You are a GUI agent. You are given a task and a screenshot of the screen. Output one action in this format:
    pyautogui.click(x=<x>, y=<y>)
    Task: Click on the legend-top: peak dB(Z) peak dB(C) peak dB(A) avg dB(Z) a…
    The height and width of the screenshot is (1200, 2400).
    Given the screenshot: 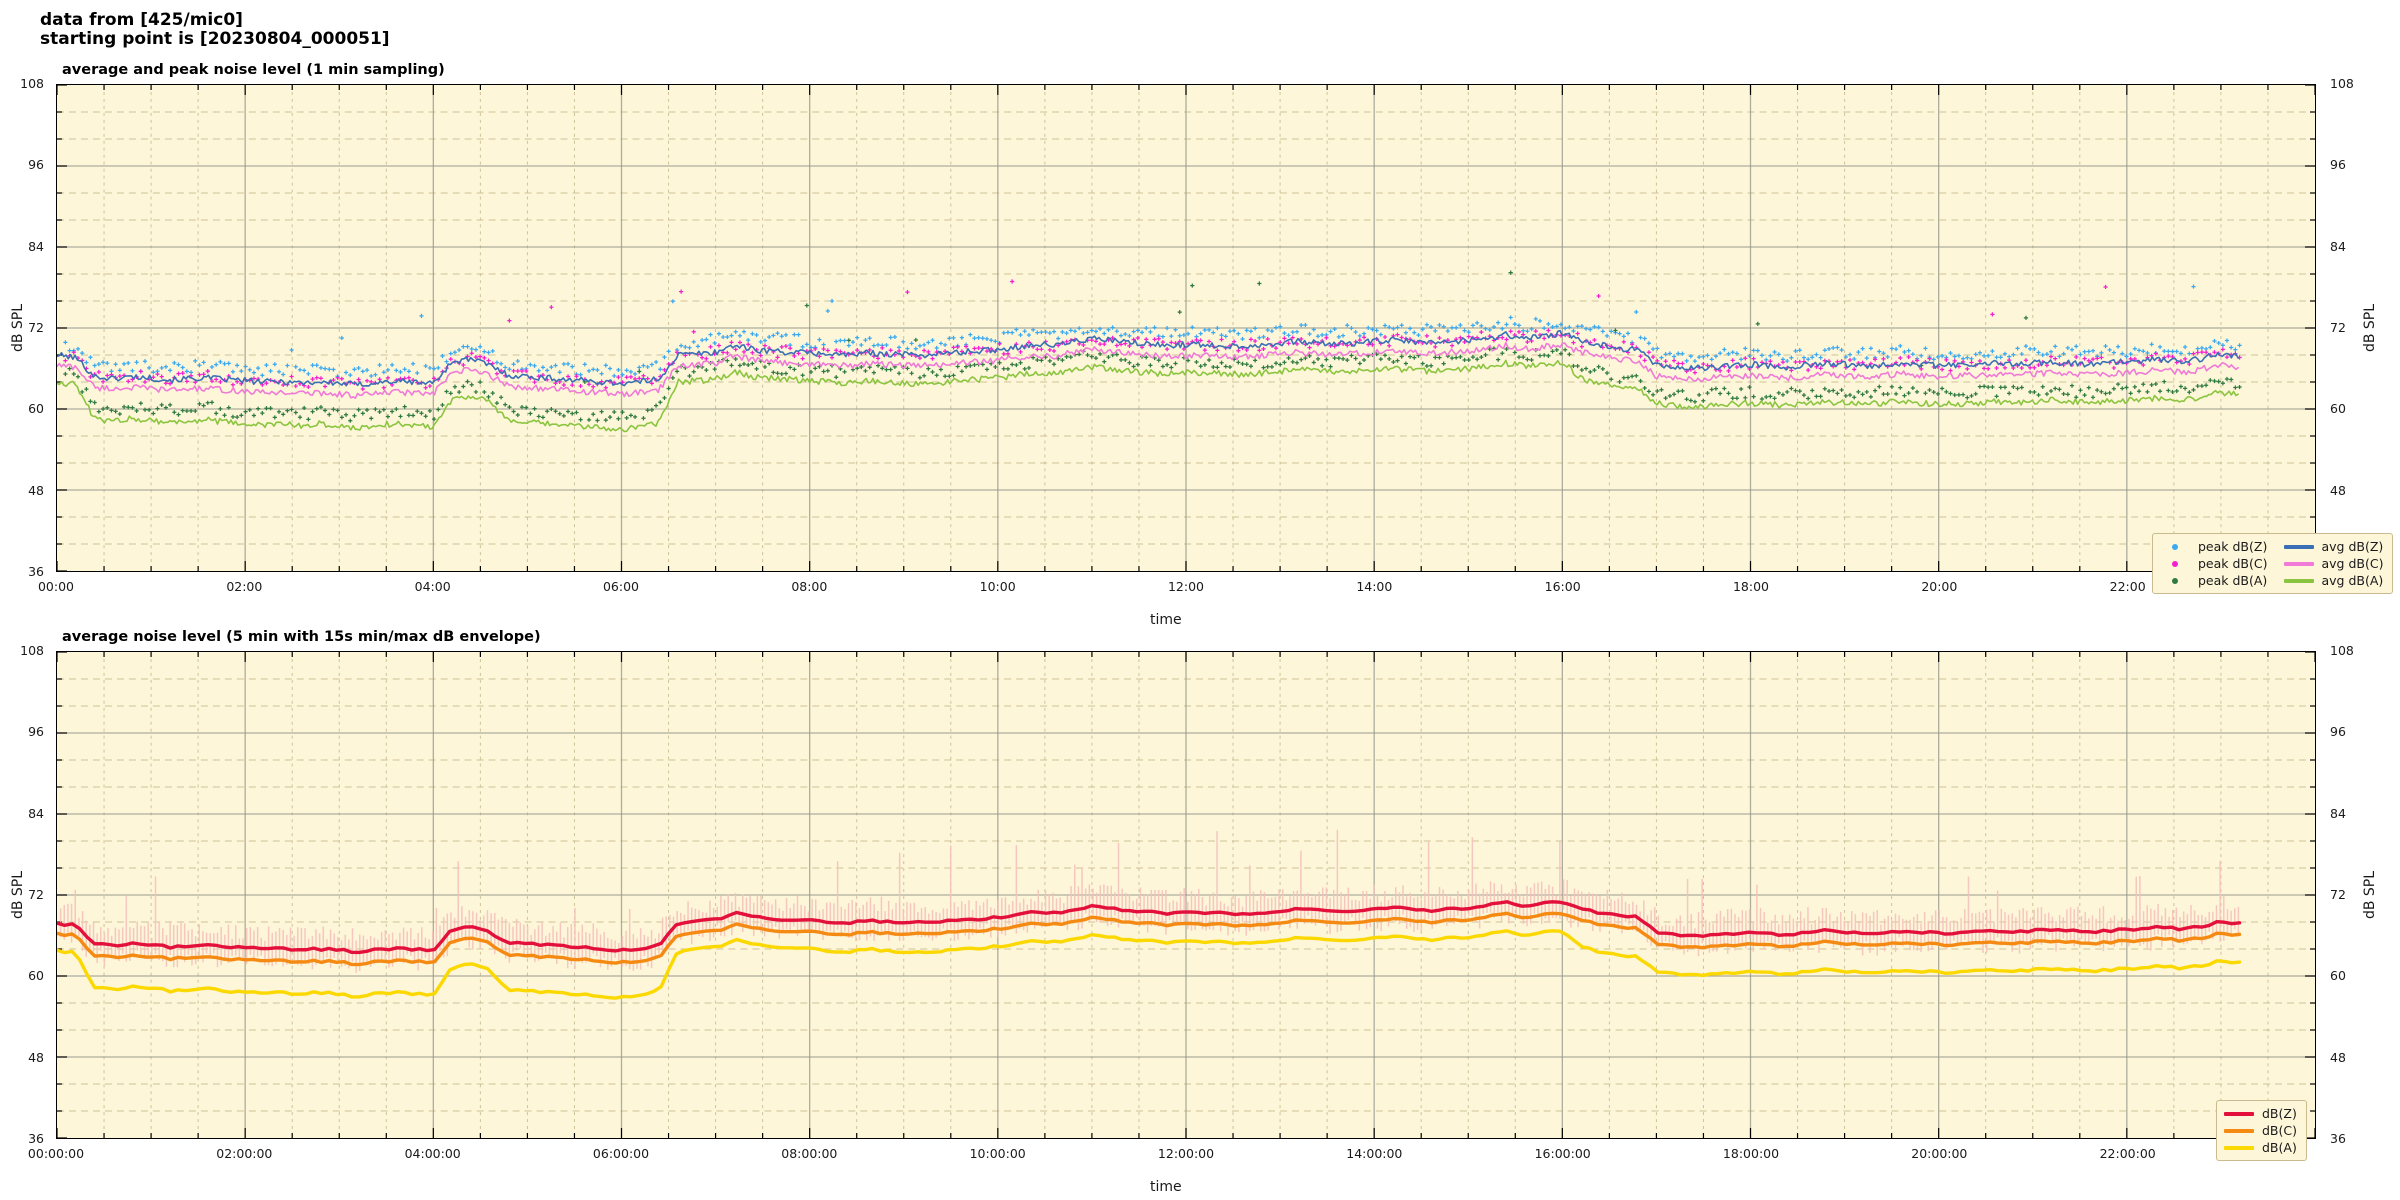 What is the action you would take?
    pyautogui.click(x=2273, y=563)
    